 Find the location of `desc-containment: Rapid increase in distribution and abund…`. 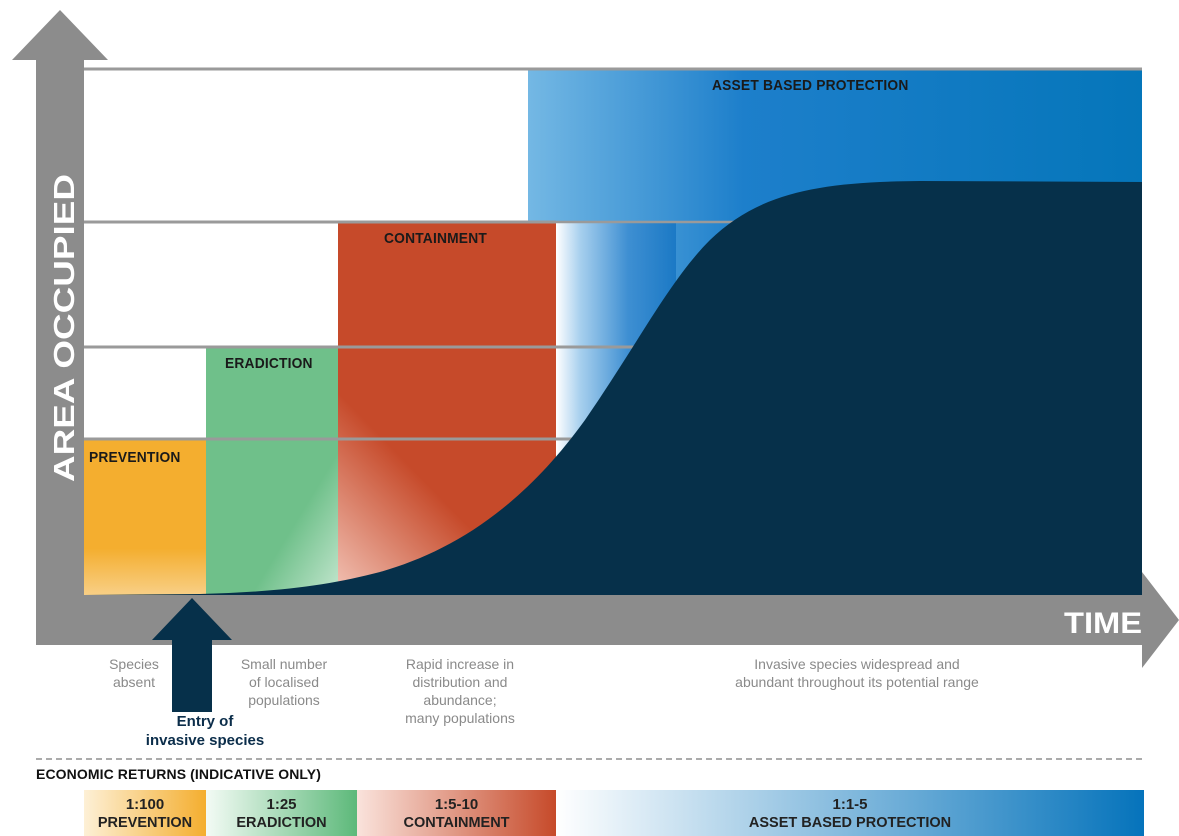

desc-containment: Rapid increase in distribution and abund… is located at coordinates (460, 691).